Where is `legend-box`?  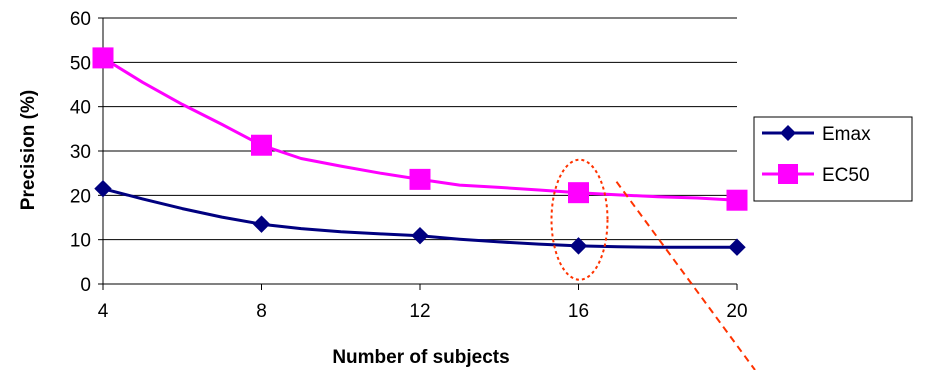 legend-box is located at coordinates (833, 159).